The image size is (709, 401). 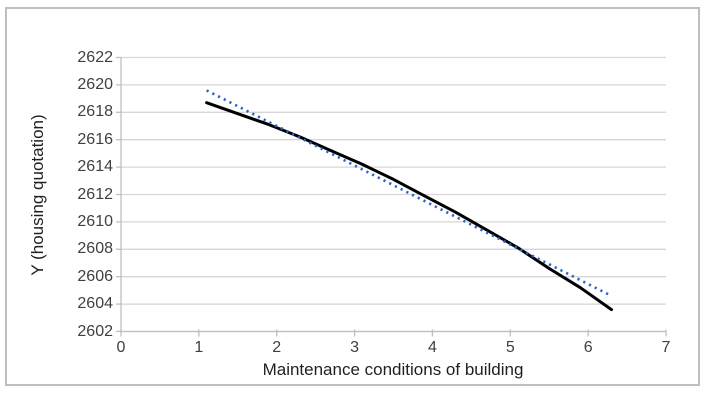 I want to click on x-tick-label: 1, so click(x=199, y=347).